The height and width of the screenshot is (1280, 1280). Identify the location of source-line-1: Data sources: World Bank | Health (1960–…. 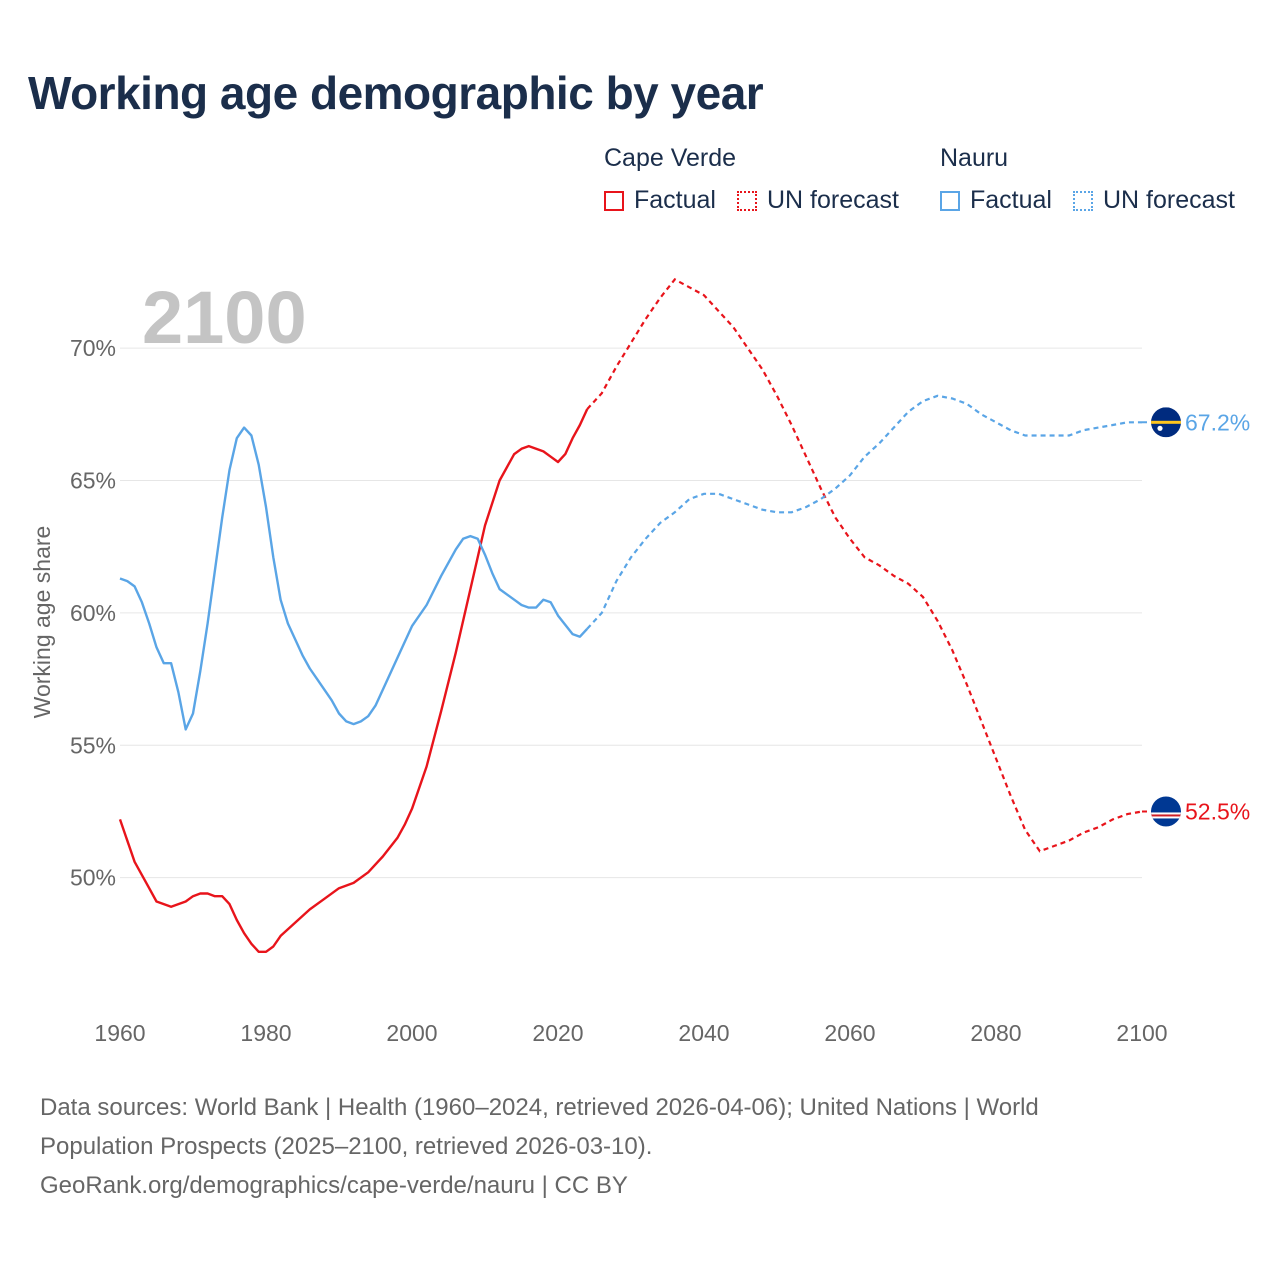
(539, 1107).